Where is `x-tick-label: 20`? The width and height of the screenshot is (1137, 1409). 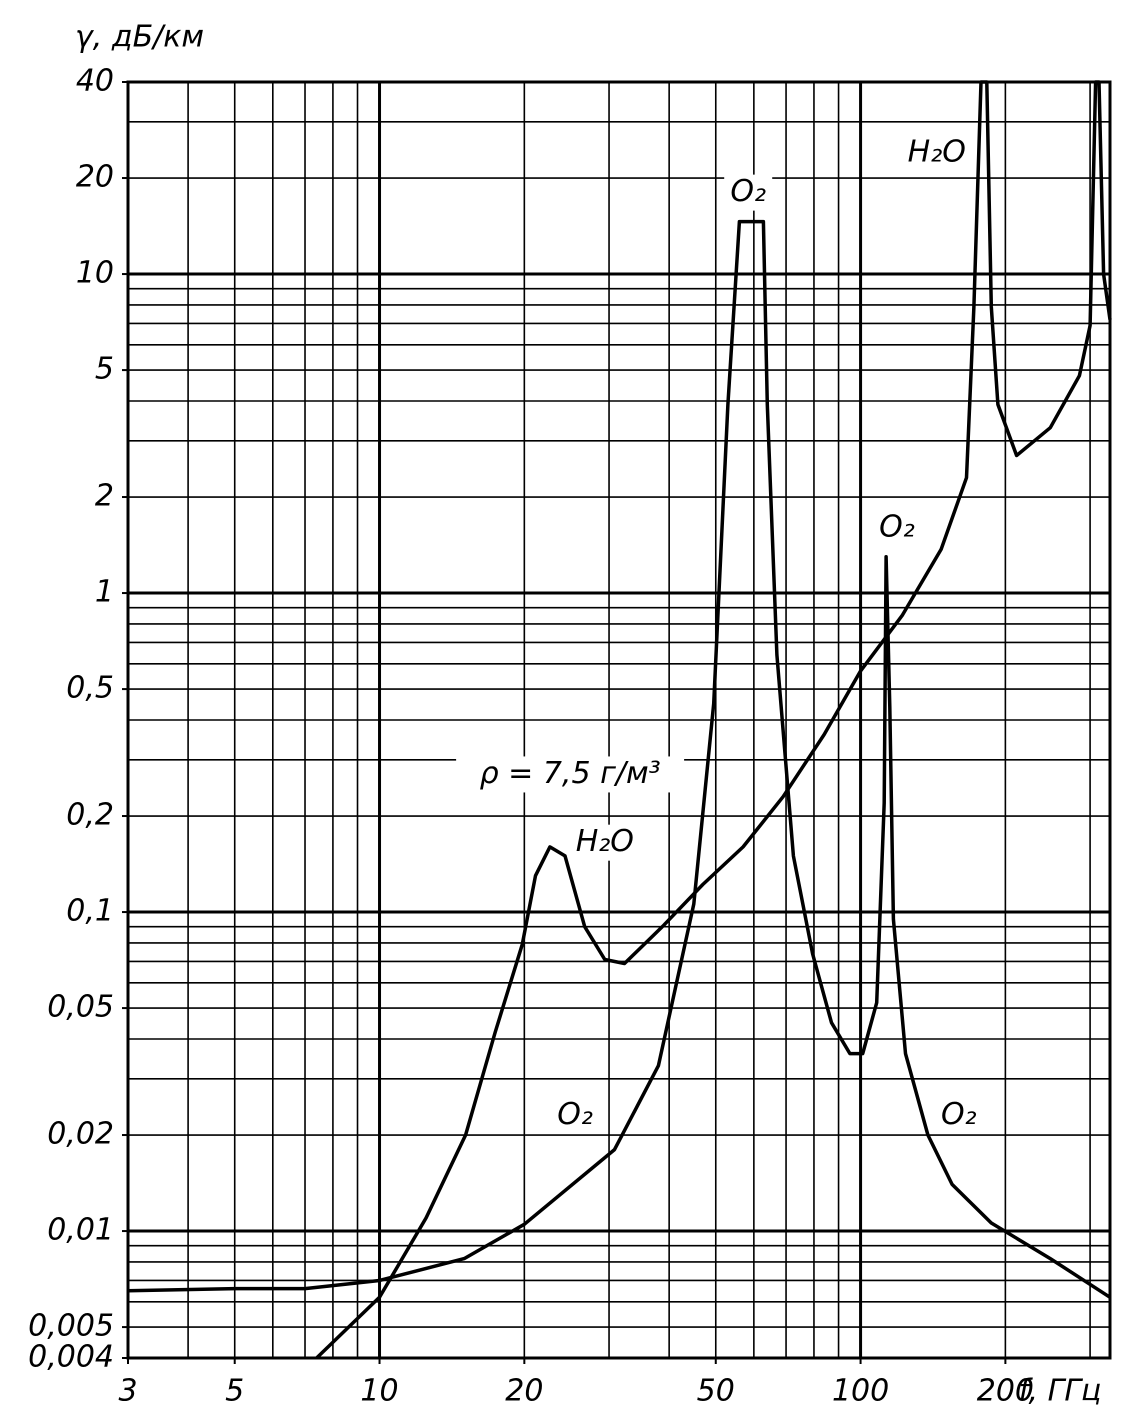
x-tick-label: 20 is located at coordinates (524, 1391).